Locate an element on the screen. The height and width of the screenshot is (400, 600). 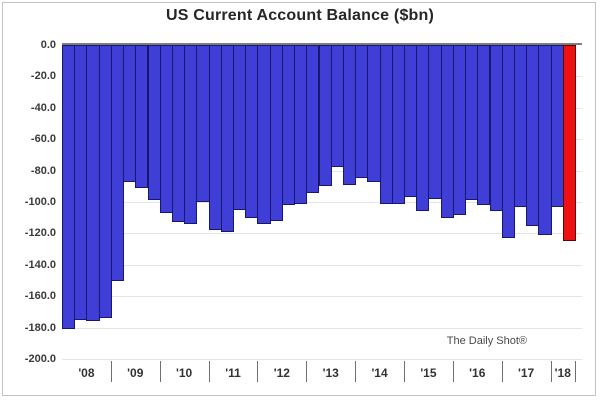
x-tick-label: '08 is located at coordinates (86, 373).